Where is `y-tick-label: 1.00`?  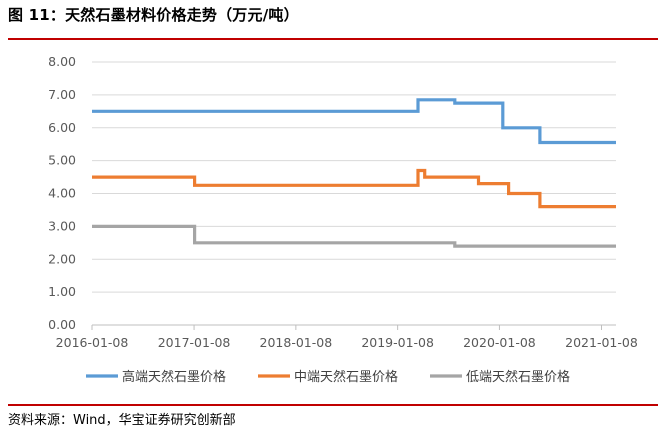
y-tick-label: 1.00 is located at coordinates (62, 291).